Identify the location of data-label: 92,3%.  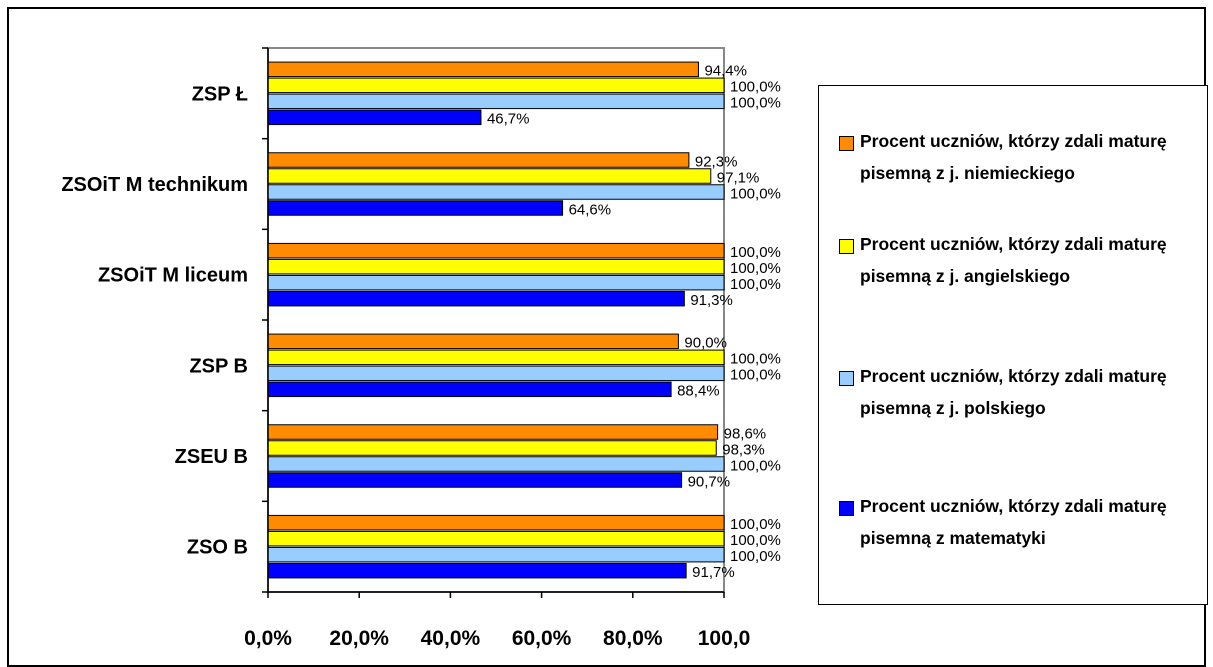
(716, 161).